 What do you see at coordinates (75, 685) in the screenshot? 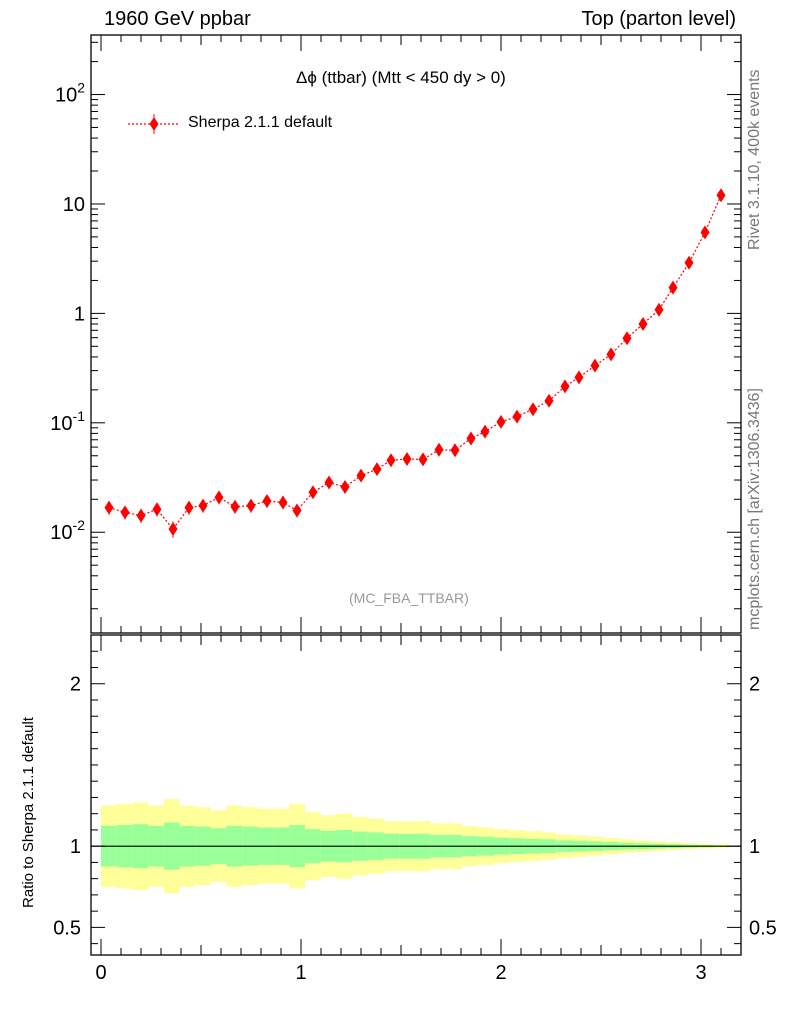
I see `ratio-y-tick-label: 2` at bounding box center [75, 685].